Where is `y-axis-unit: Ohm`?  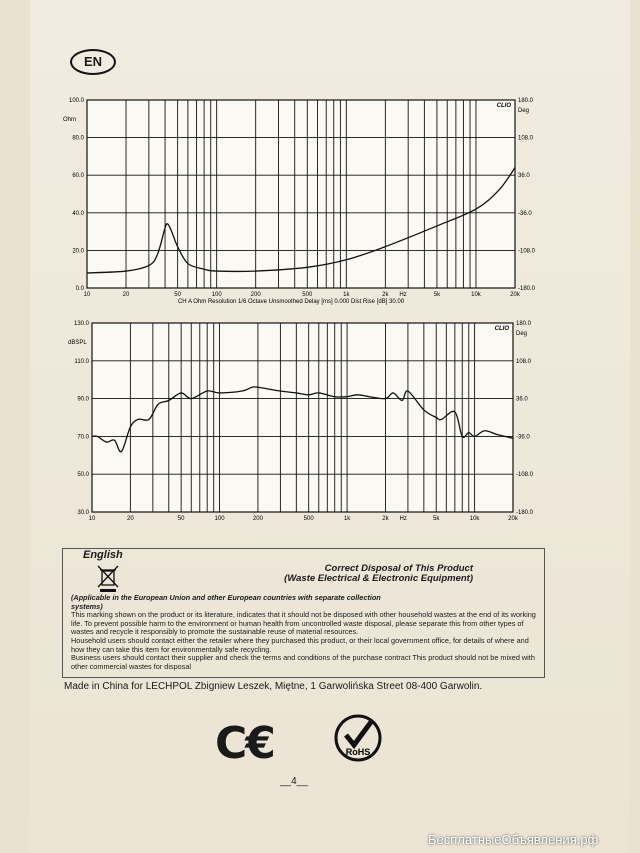
y-axis-unit: Ohm is located at coordinates (69, 120).